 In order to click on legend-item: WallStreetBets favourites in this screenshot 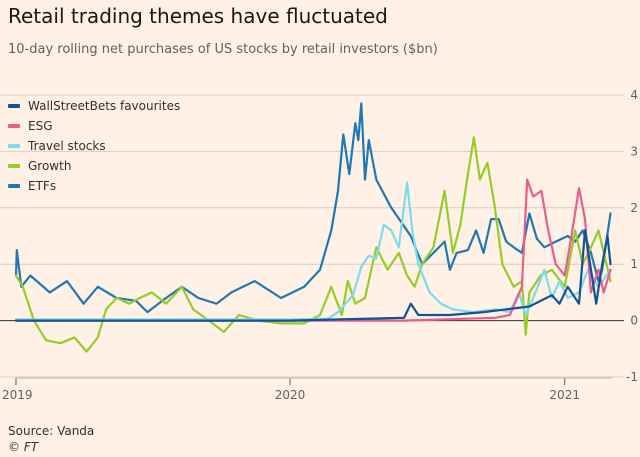, I will do `click(94, 106)`.